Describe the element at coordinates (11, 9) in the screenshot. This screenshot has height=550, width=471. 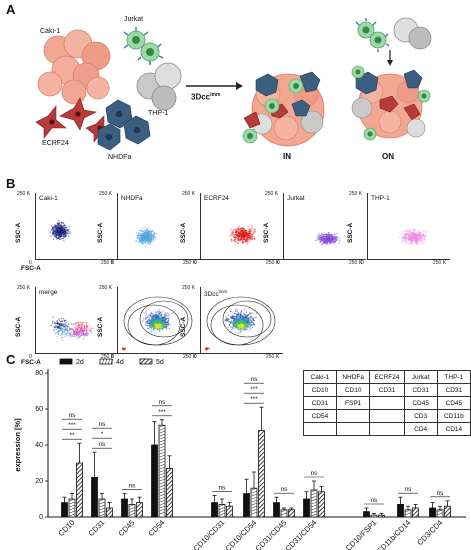
I see `panel-letter-a: A` at that location.